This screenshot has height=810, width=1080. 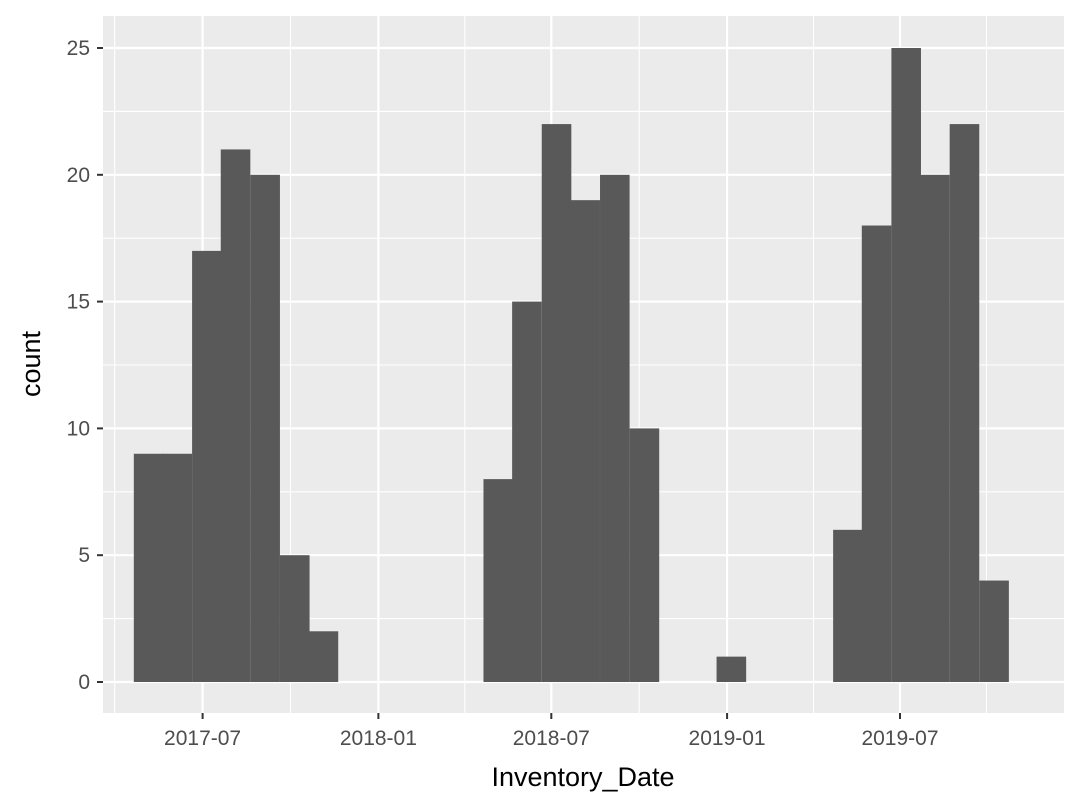 I want to click on x-tick-label: 2019-07, so click(x=899, y=738).